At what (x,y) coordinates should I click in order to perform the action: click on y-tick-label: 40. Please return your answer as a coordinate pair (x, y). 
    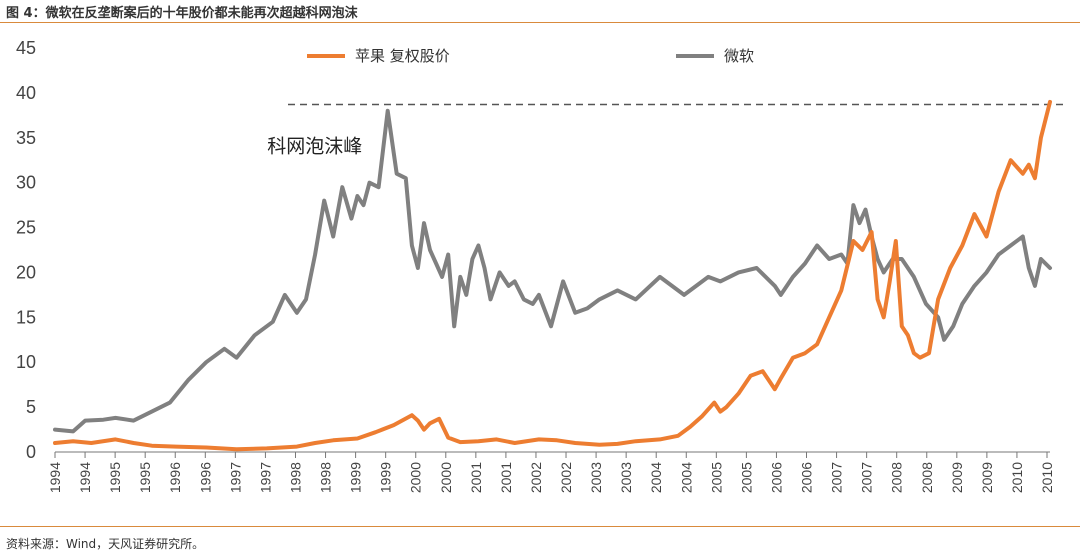
    Looking at the image, I should click on (26, 93).